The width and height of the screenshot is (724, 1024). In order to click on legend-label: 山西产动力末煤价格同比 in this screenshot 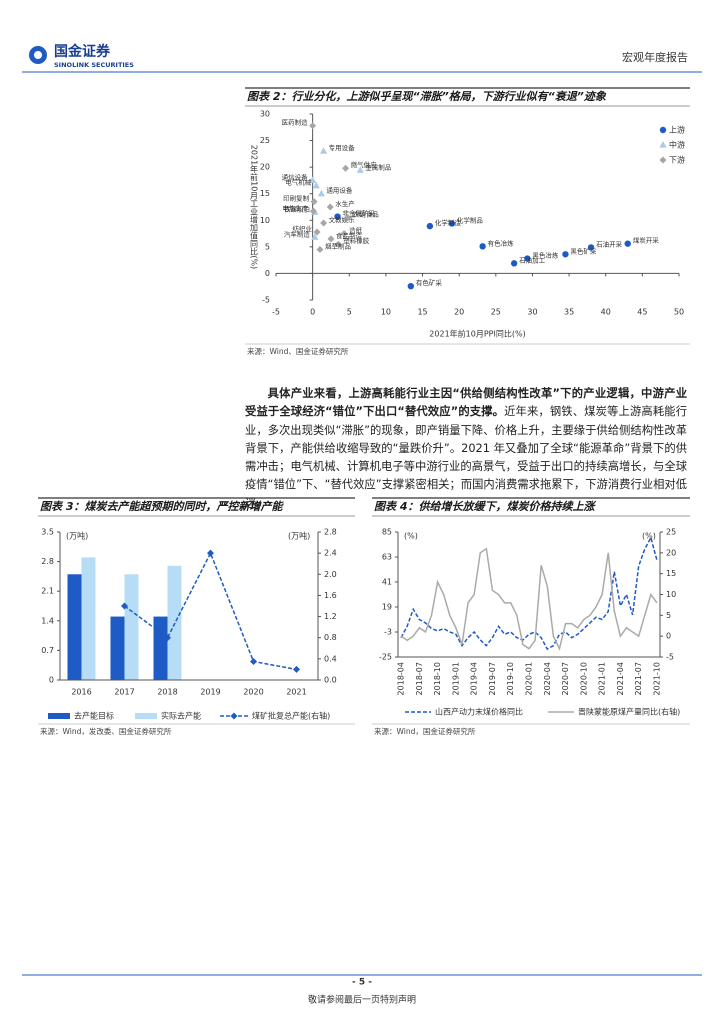, I will do `click(479, 712)`.